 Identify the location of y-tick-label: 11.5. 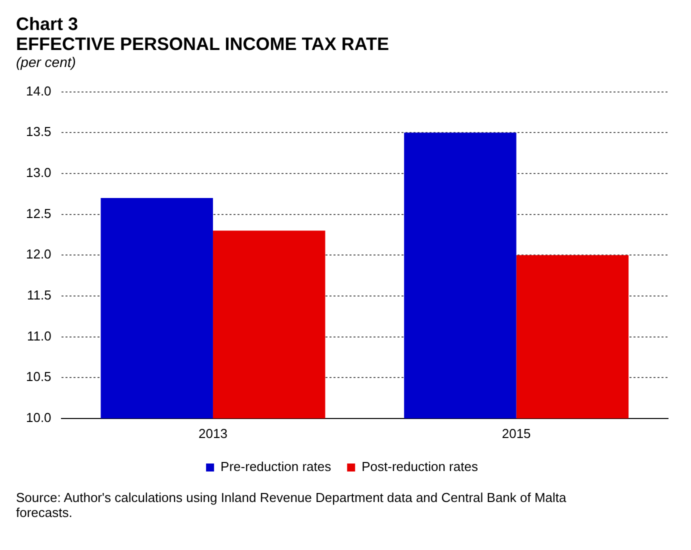
(39, 295).